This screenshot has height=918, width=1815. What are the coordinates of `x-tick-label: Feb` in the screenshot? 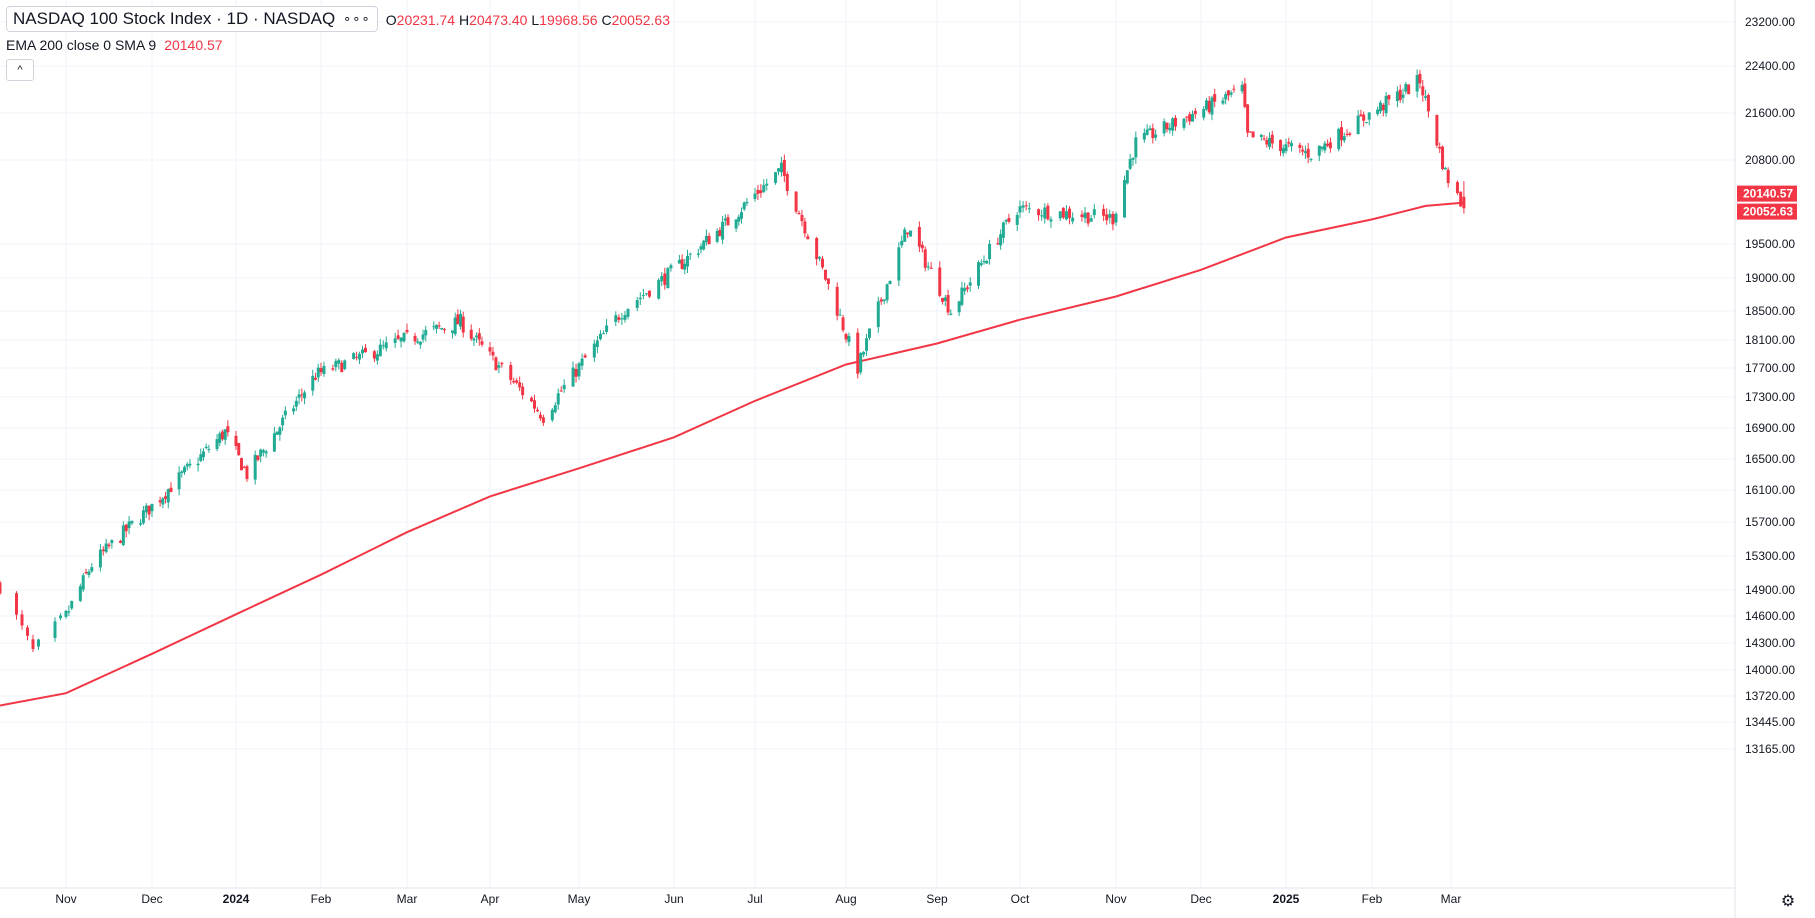 It's located at (321, 899).